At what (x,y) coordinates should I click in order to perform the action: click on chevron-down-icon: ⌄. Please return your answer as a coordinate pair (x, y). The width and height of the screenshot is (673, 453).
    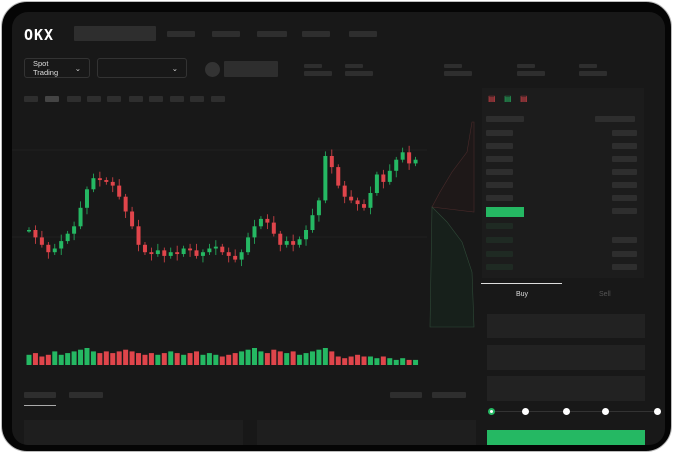
    Looking at the image, I should click on (174, 68).